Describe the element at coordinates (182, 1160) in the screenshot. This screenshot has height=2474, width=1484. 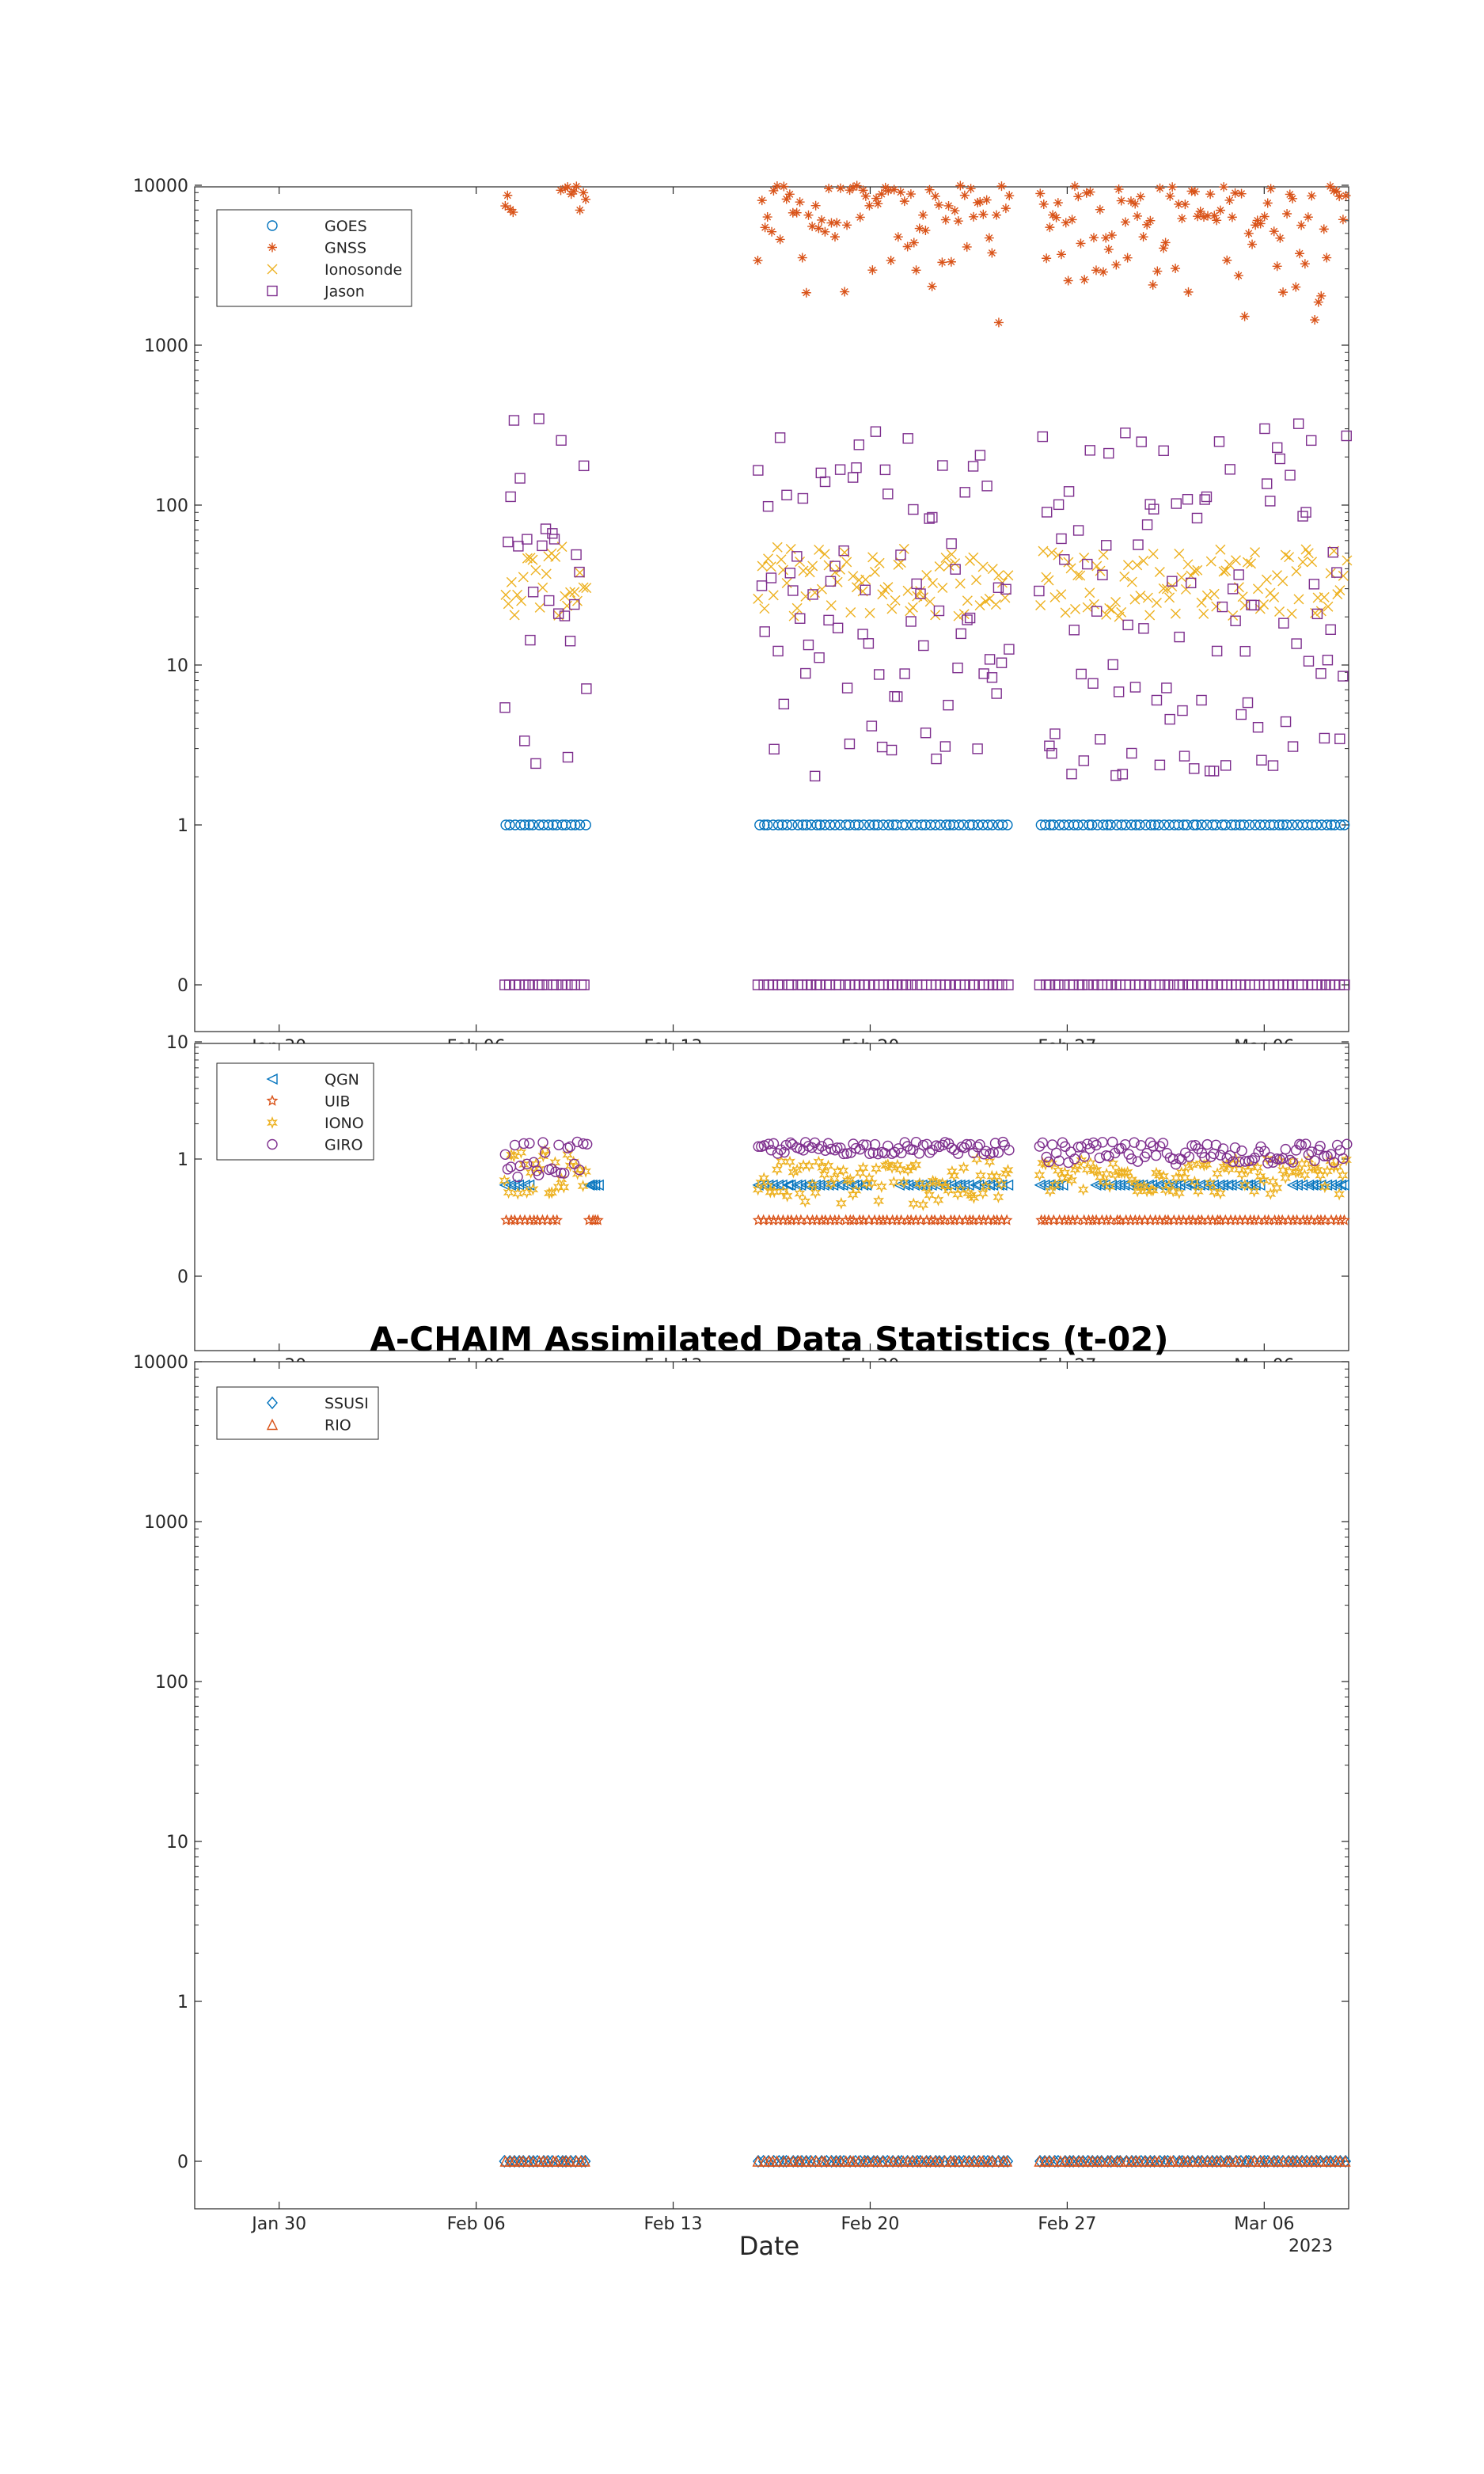
I see `y-tick-label: 1` at that location.